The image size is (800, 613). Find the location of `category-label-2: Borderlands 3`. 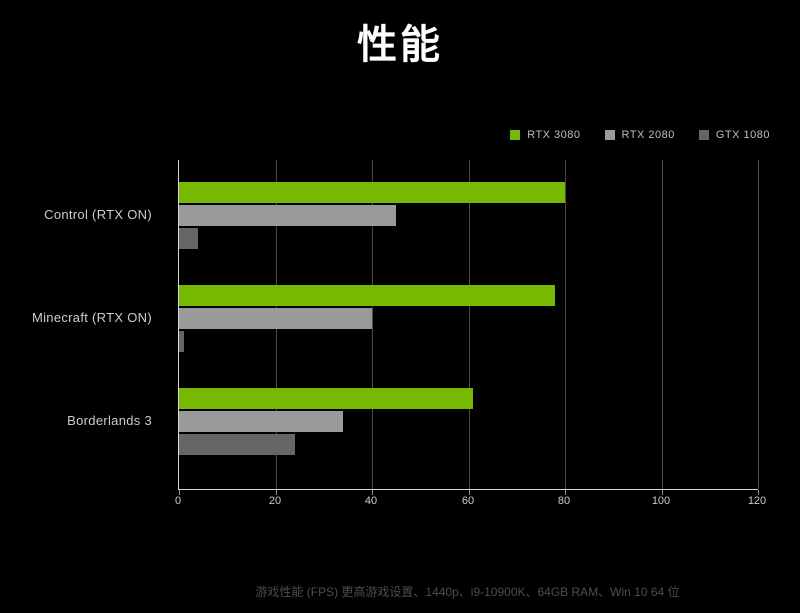

category-label-2: Borderlands 3 is located at coordinates (109, 420).